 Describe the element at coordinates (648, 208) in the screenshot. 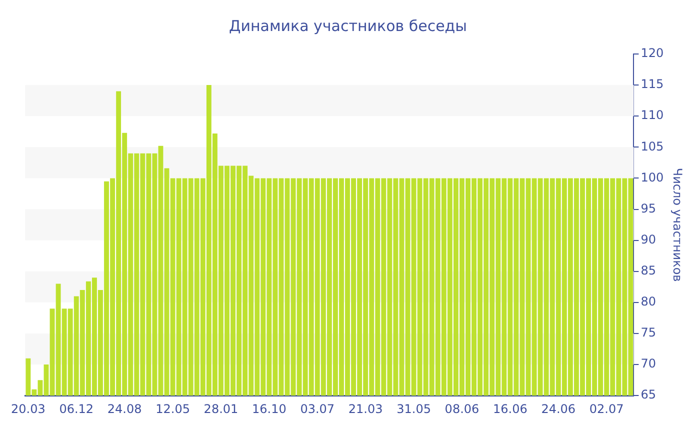

I see `y-tick-label: 95` at that location.